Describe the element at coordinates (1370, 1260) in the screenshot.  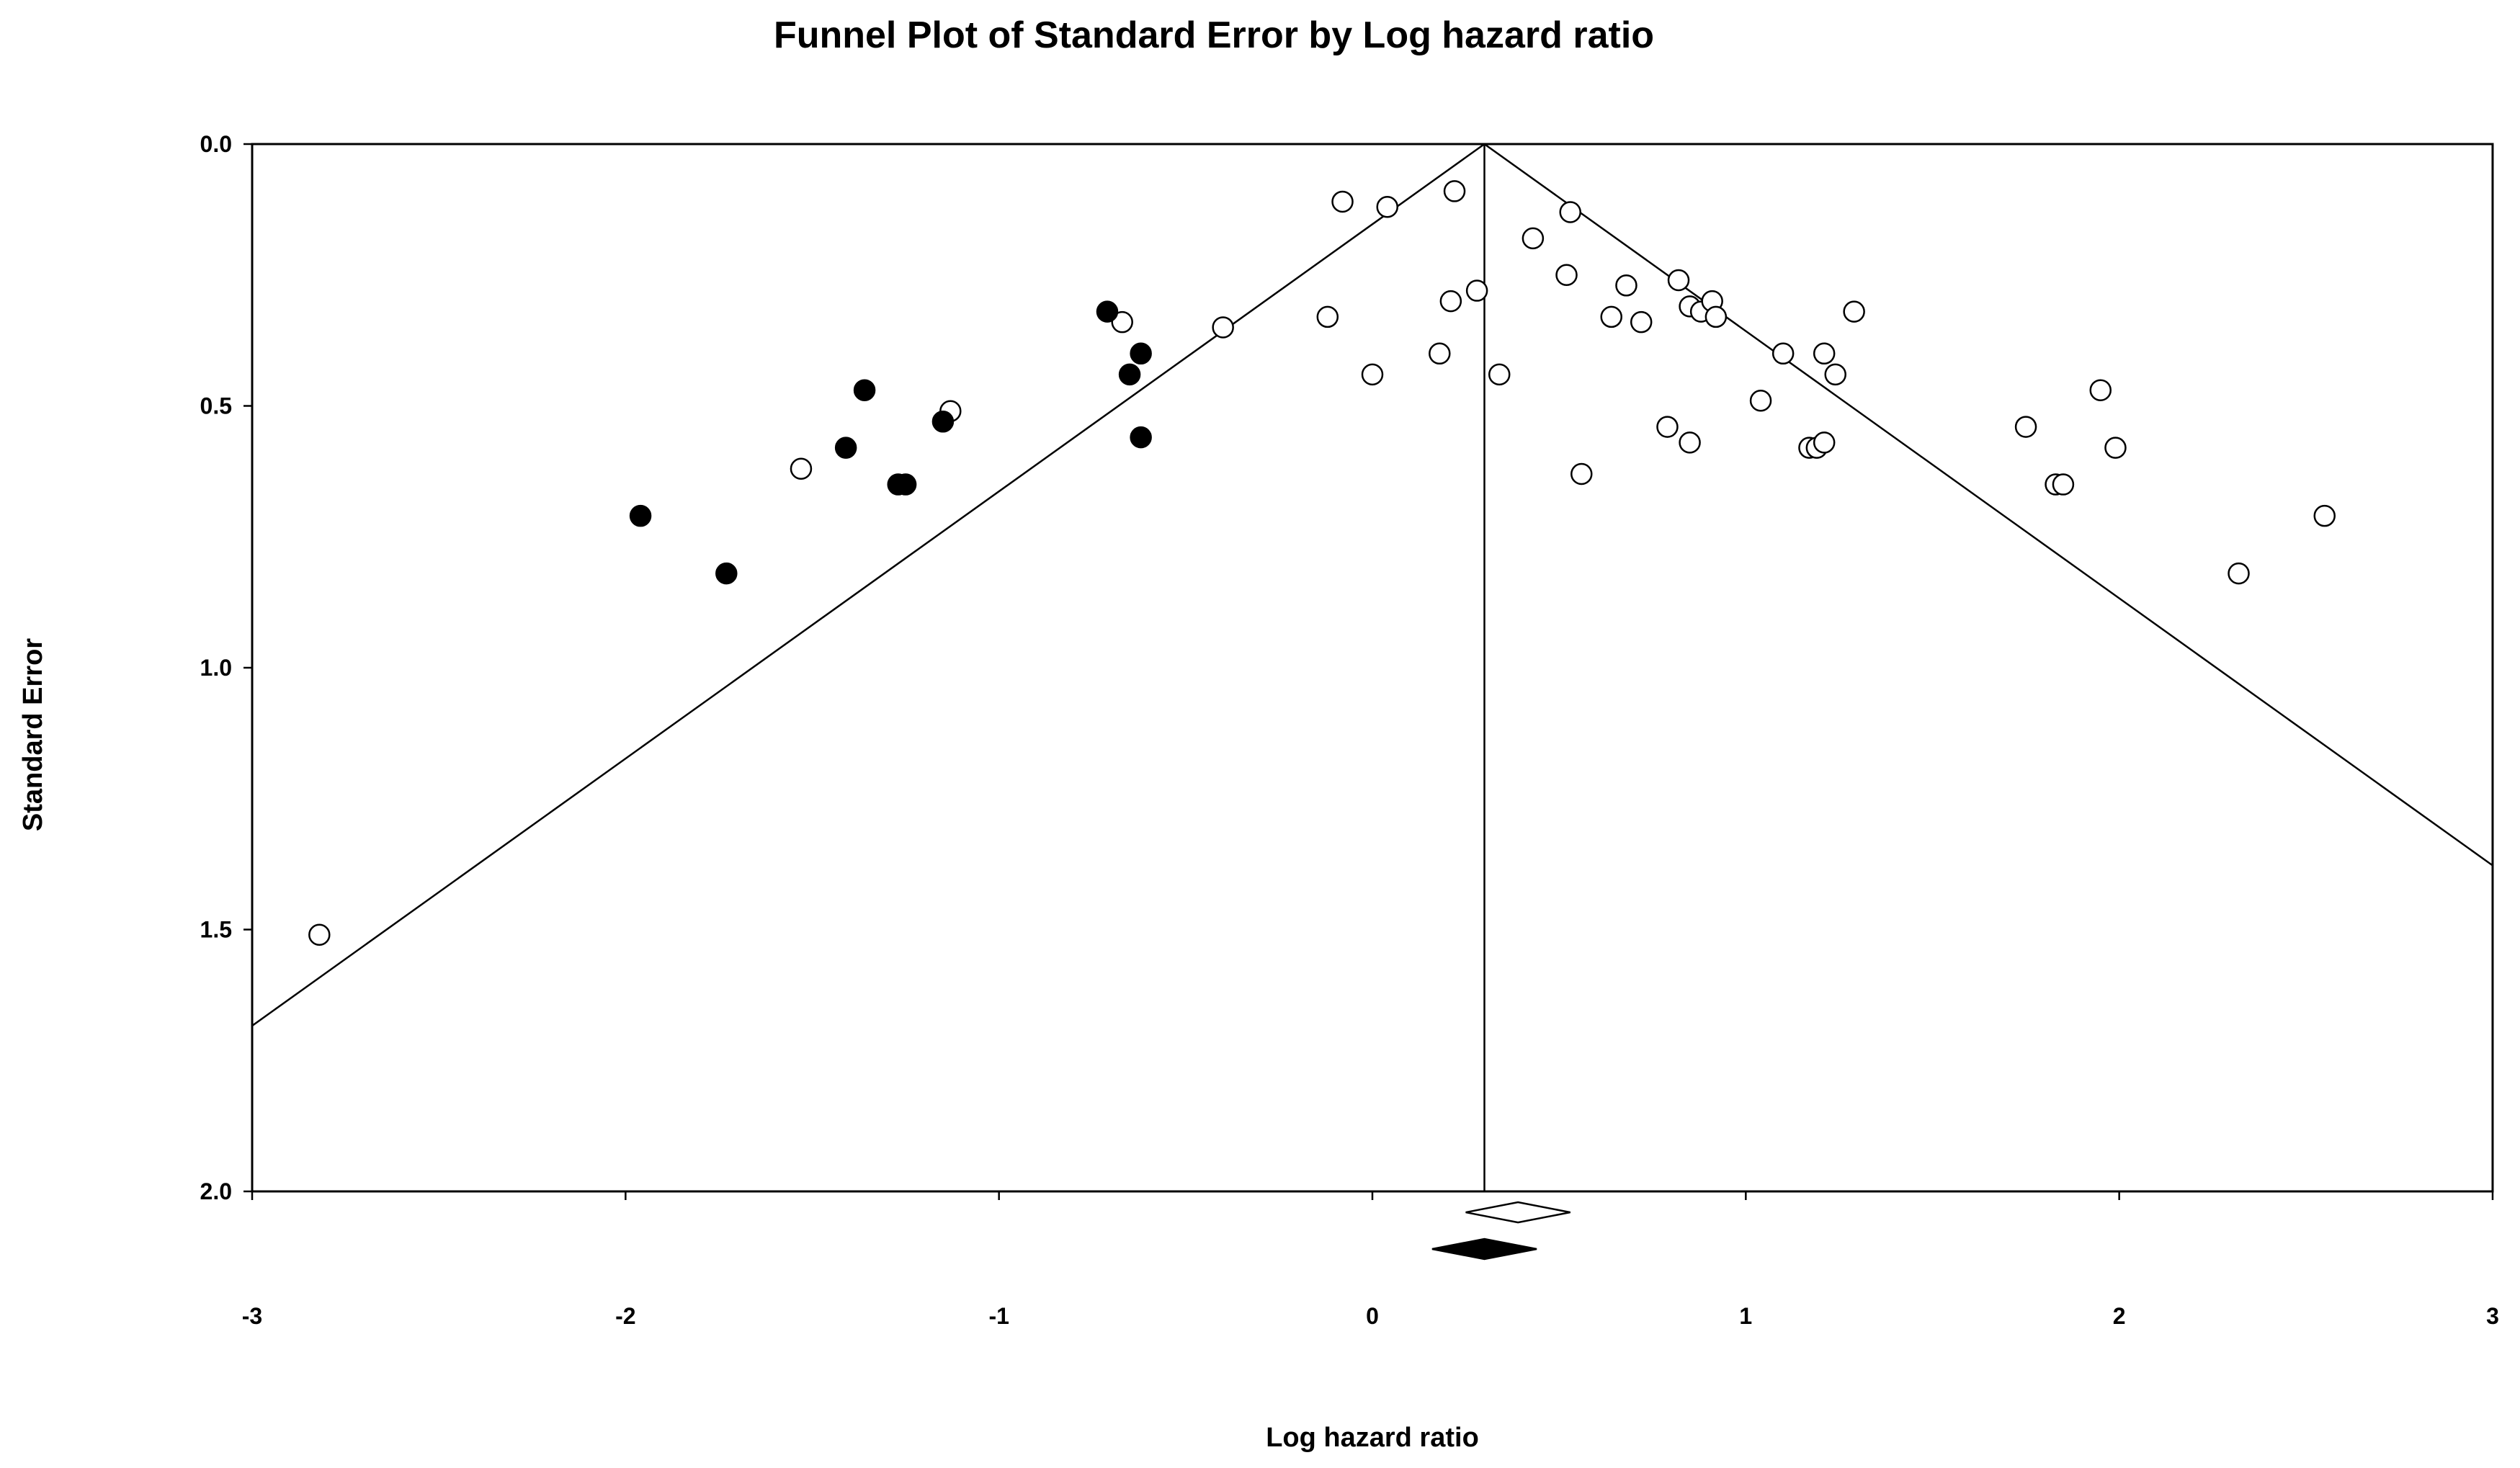
I see `x-axis: -3 -2 -1 0 1 2 3` at that location.